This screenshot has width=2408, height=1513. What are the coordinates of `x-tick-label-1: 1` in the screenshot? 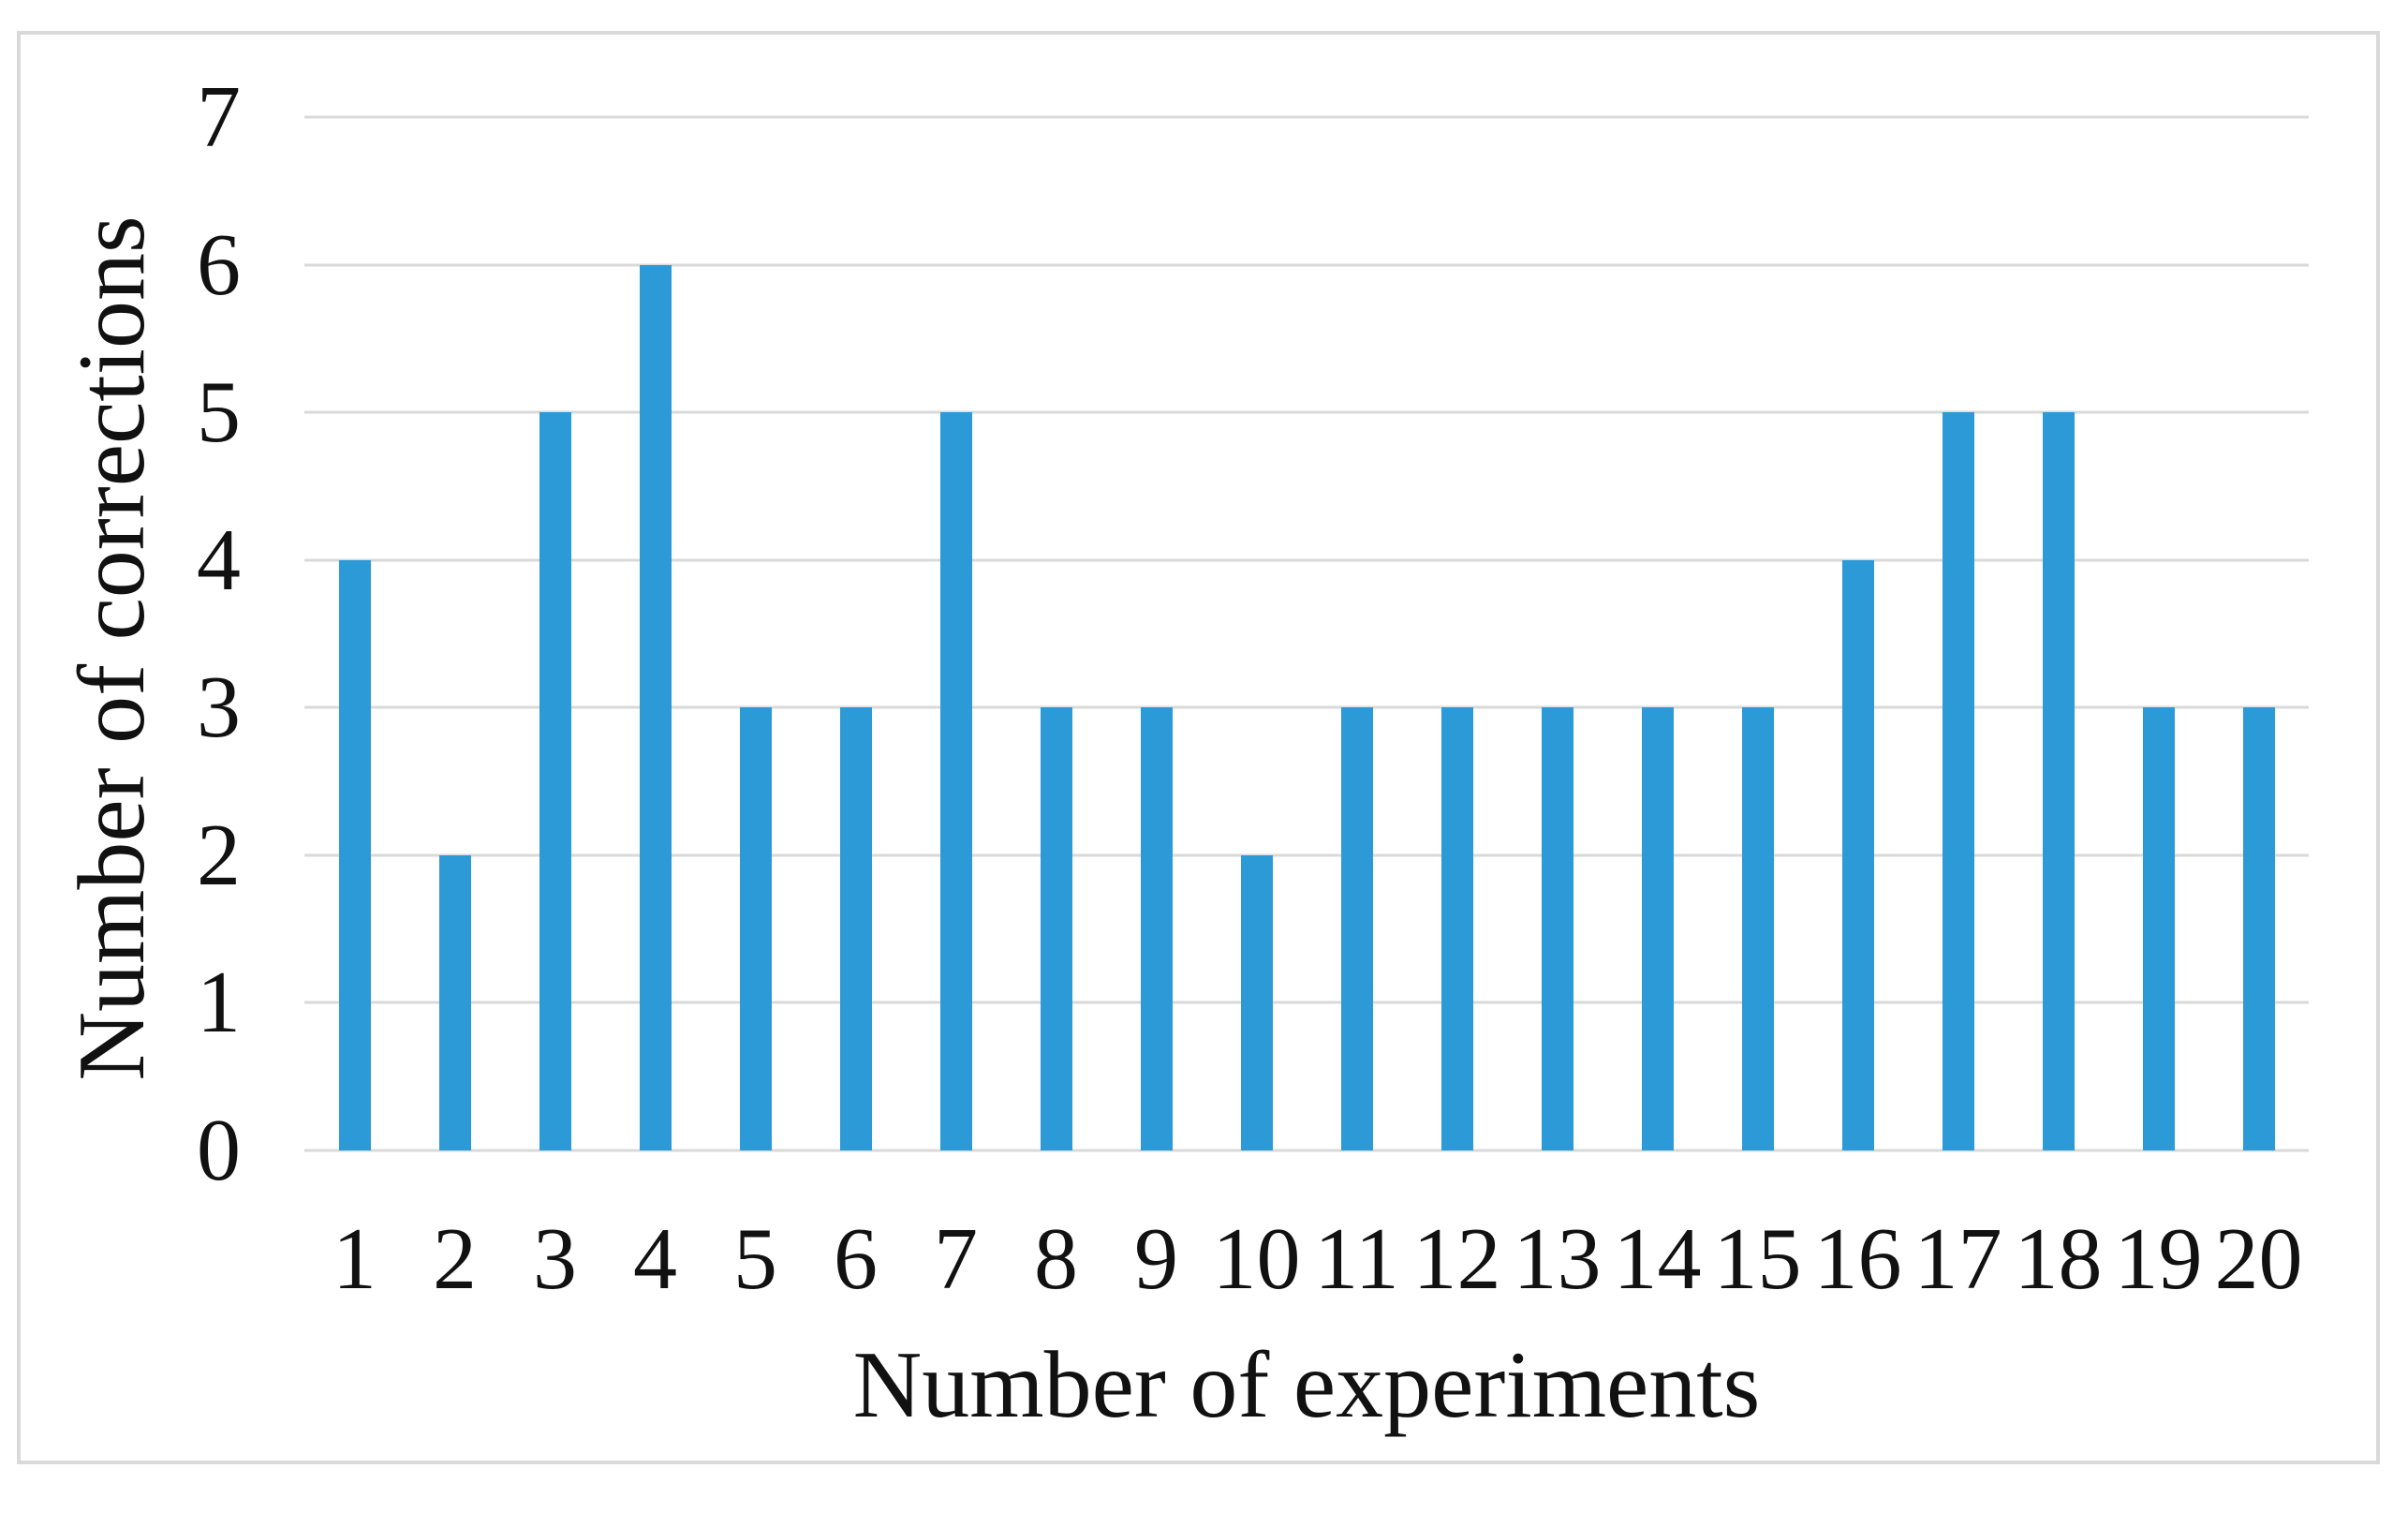 It's located at (354, 1259).